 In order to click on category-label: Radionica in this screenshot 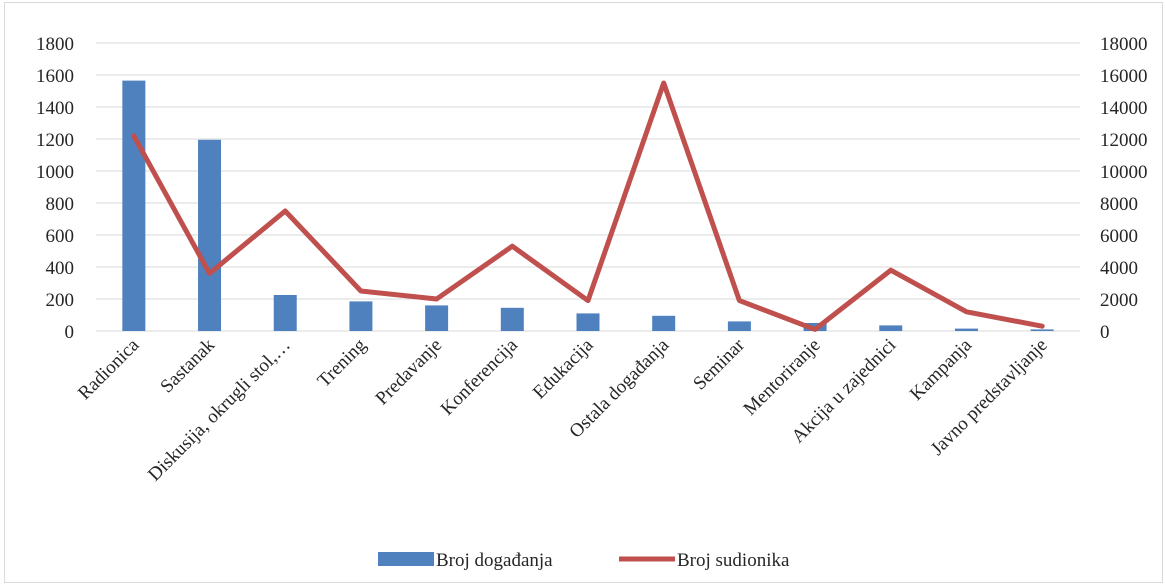, I will do `click(109, 369)`.